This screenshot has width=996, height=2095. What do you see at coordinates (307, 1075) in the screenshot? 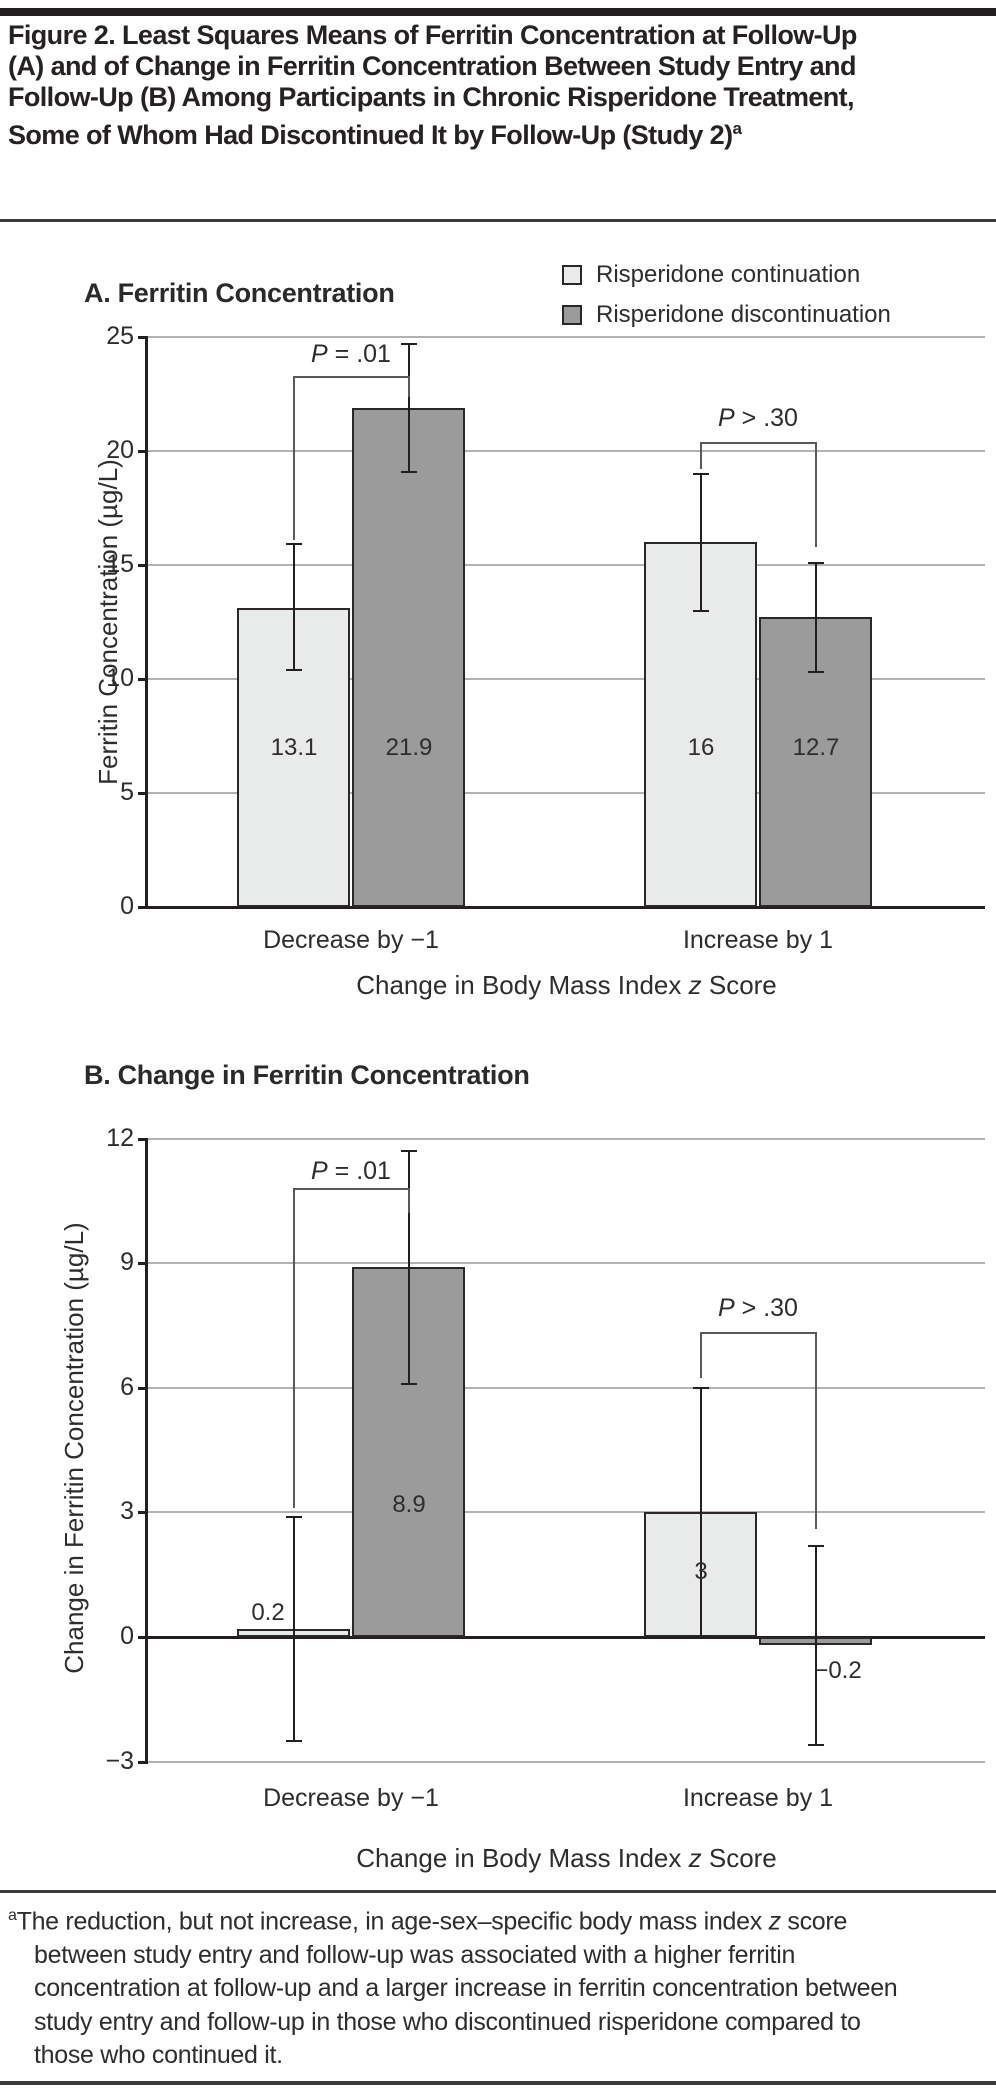
I see `panel-b-title: B. Change in Ferritin Concentration` at bounding box center [307, 1075].